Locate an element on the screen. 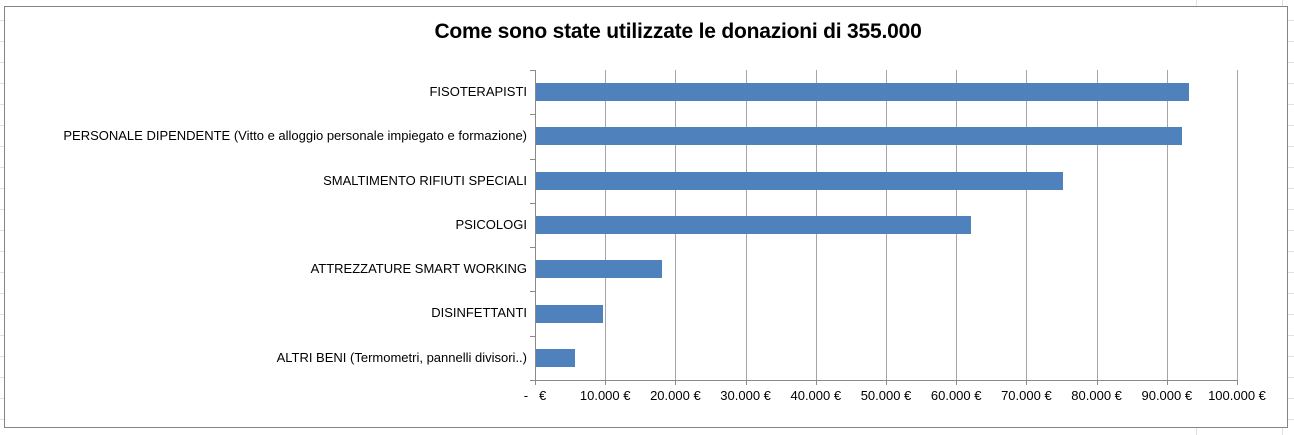 The image size is (1294, 435). value-tick-label: 90.000 € is located at coordinates (1167, 395).